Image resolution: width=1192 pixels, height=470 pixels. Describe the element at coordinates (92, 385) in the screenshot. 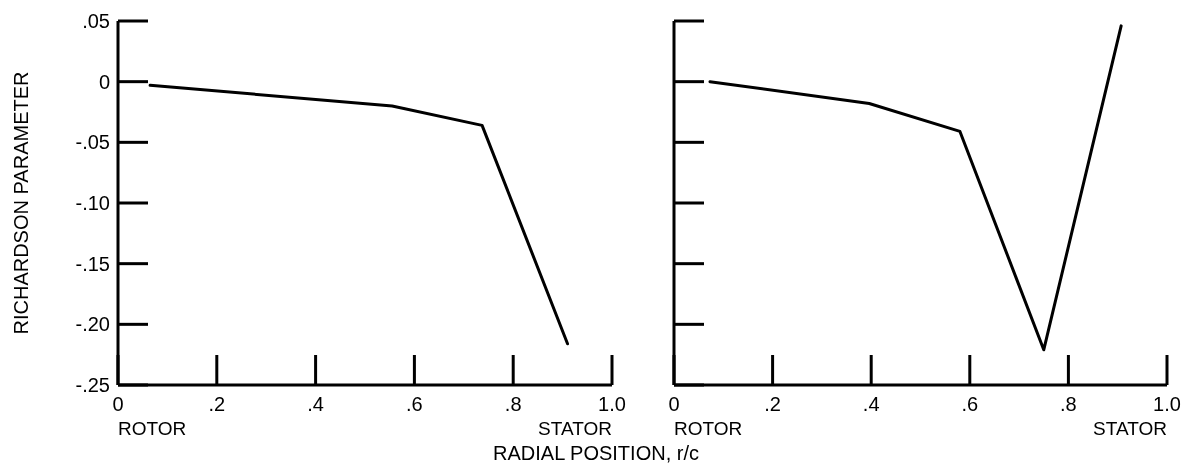

I see `y-tick-label: -.25` at that location.